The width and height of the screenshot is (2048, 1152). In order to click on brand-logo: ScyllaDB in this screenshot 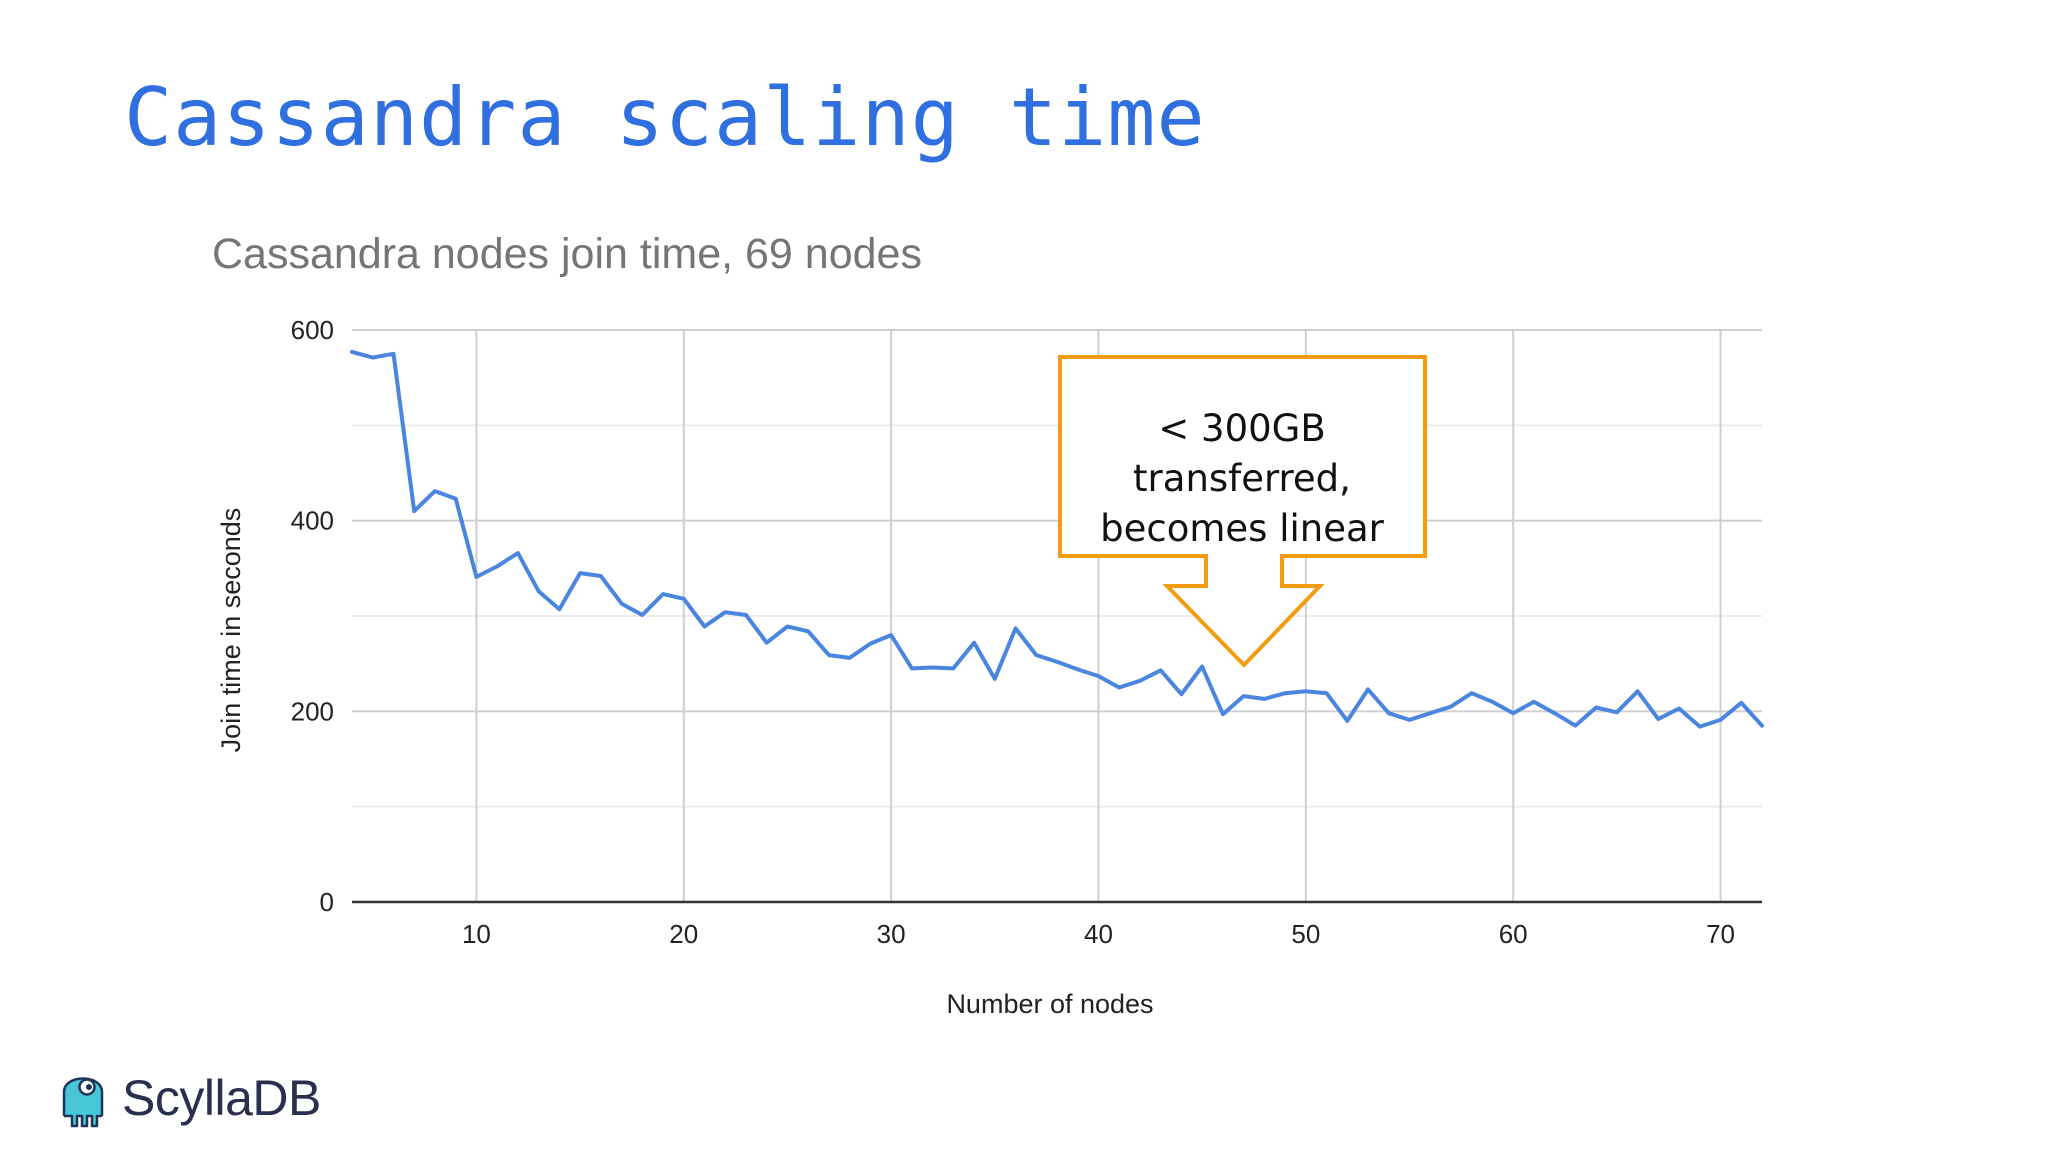, I will do `click(189, 1098)`.